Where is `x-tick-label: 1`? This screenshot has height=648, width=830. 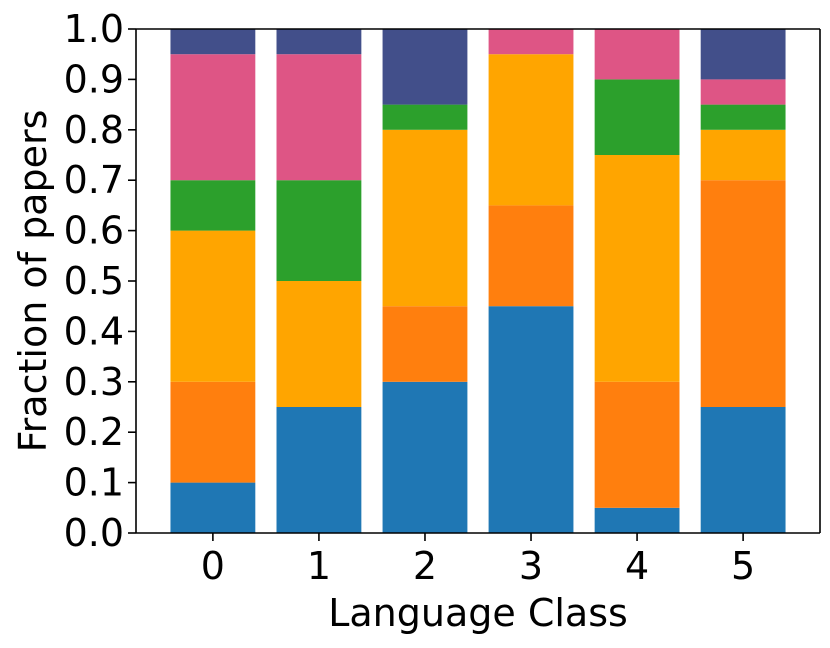 x-tick-label: 1 is located at coordinates (319, 566).